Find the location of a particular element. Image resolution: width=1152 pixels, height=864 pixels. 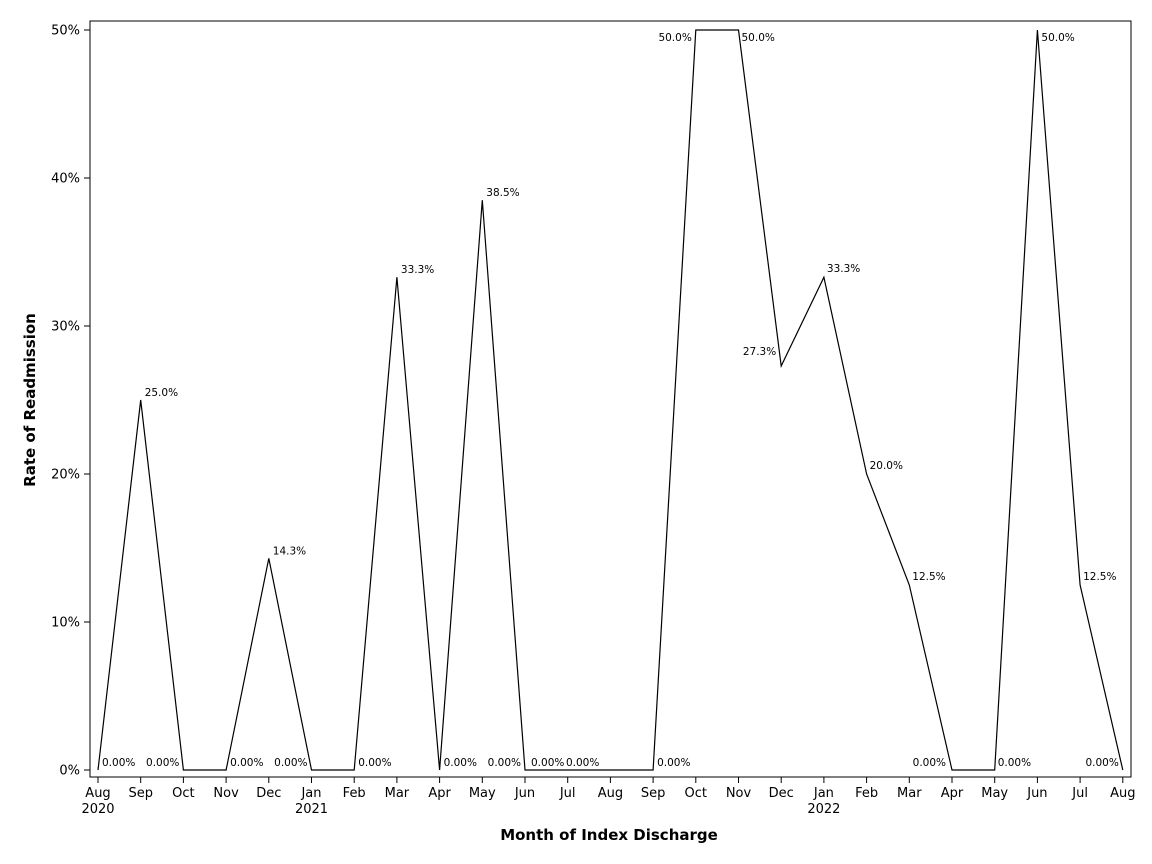

x-axis-title: Month of Index Discharge is located at coordinates (609, 835).